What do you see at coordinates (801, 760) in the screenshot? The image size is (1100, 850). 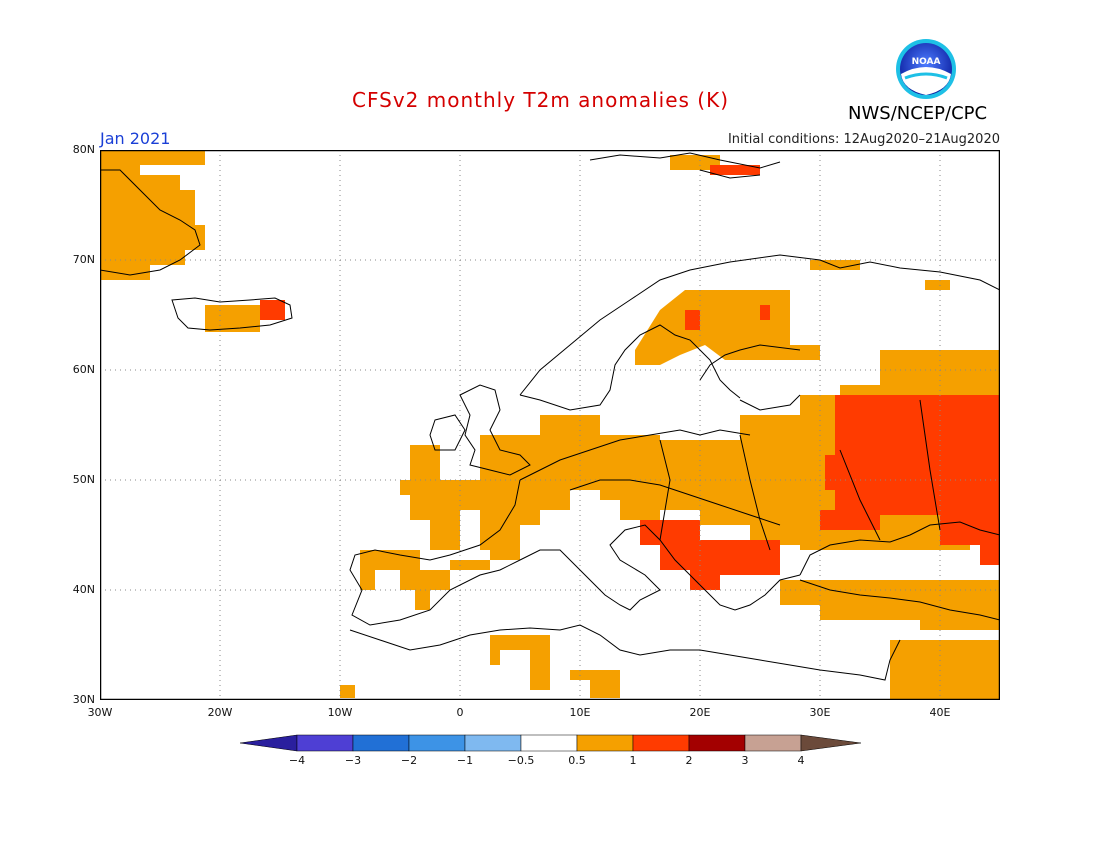 I see `colorbar-label: 4` at bounding box center [801, 760].